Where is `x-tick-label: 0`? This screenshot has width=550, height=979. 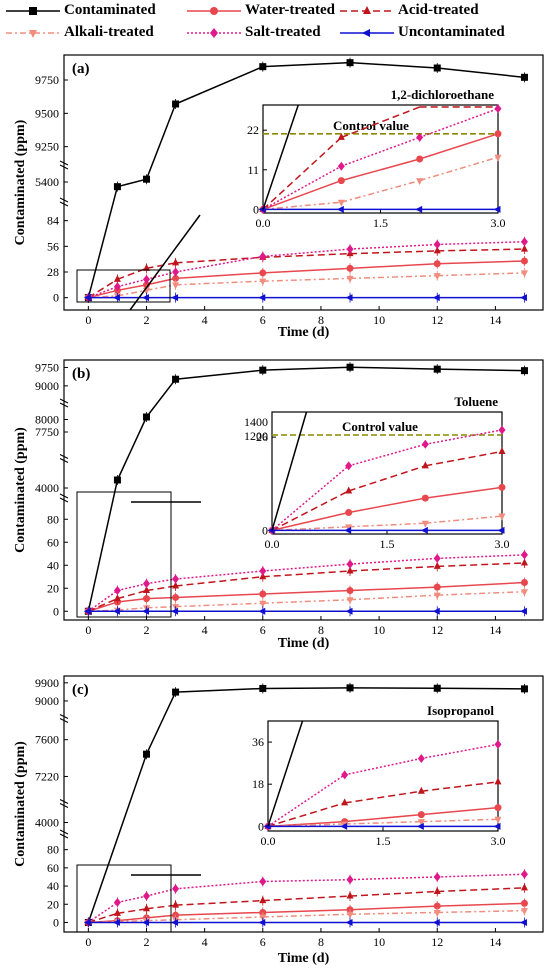
x-tick-label: 0 is located at coordinates (88, 942).